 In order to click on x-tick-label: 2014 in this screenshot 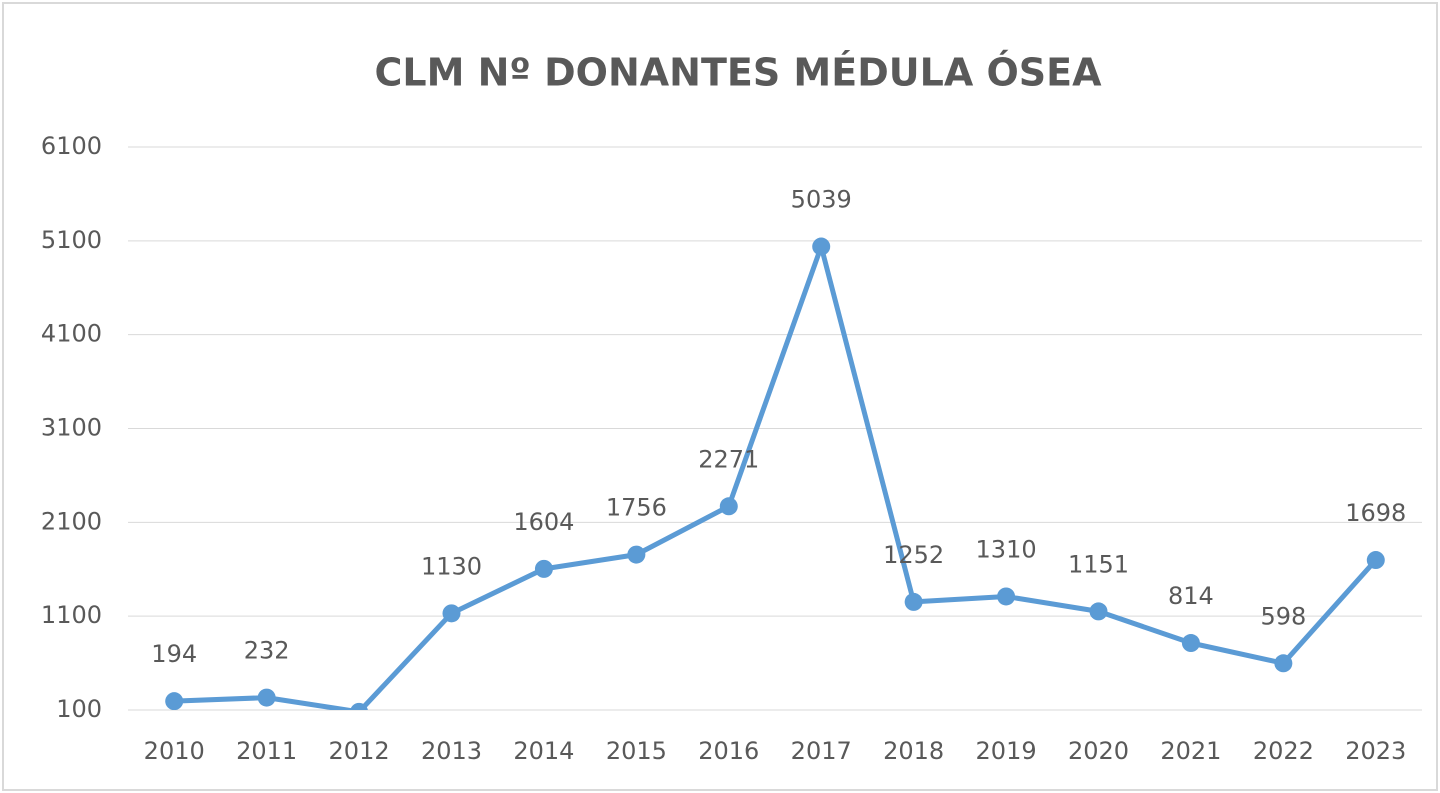, I will do `click(543, 751)`.